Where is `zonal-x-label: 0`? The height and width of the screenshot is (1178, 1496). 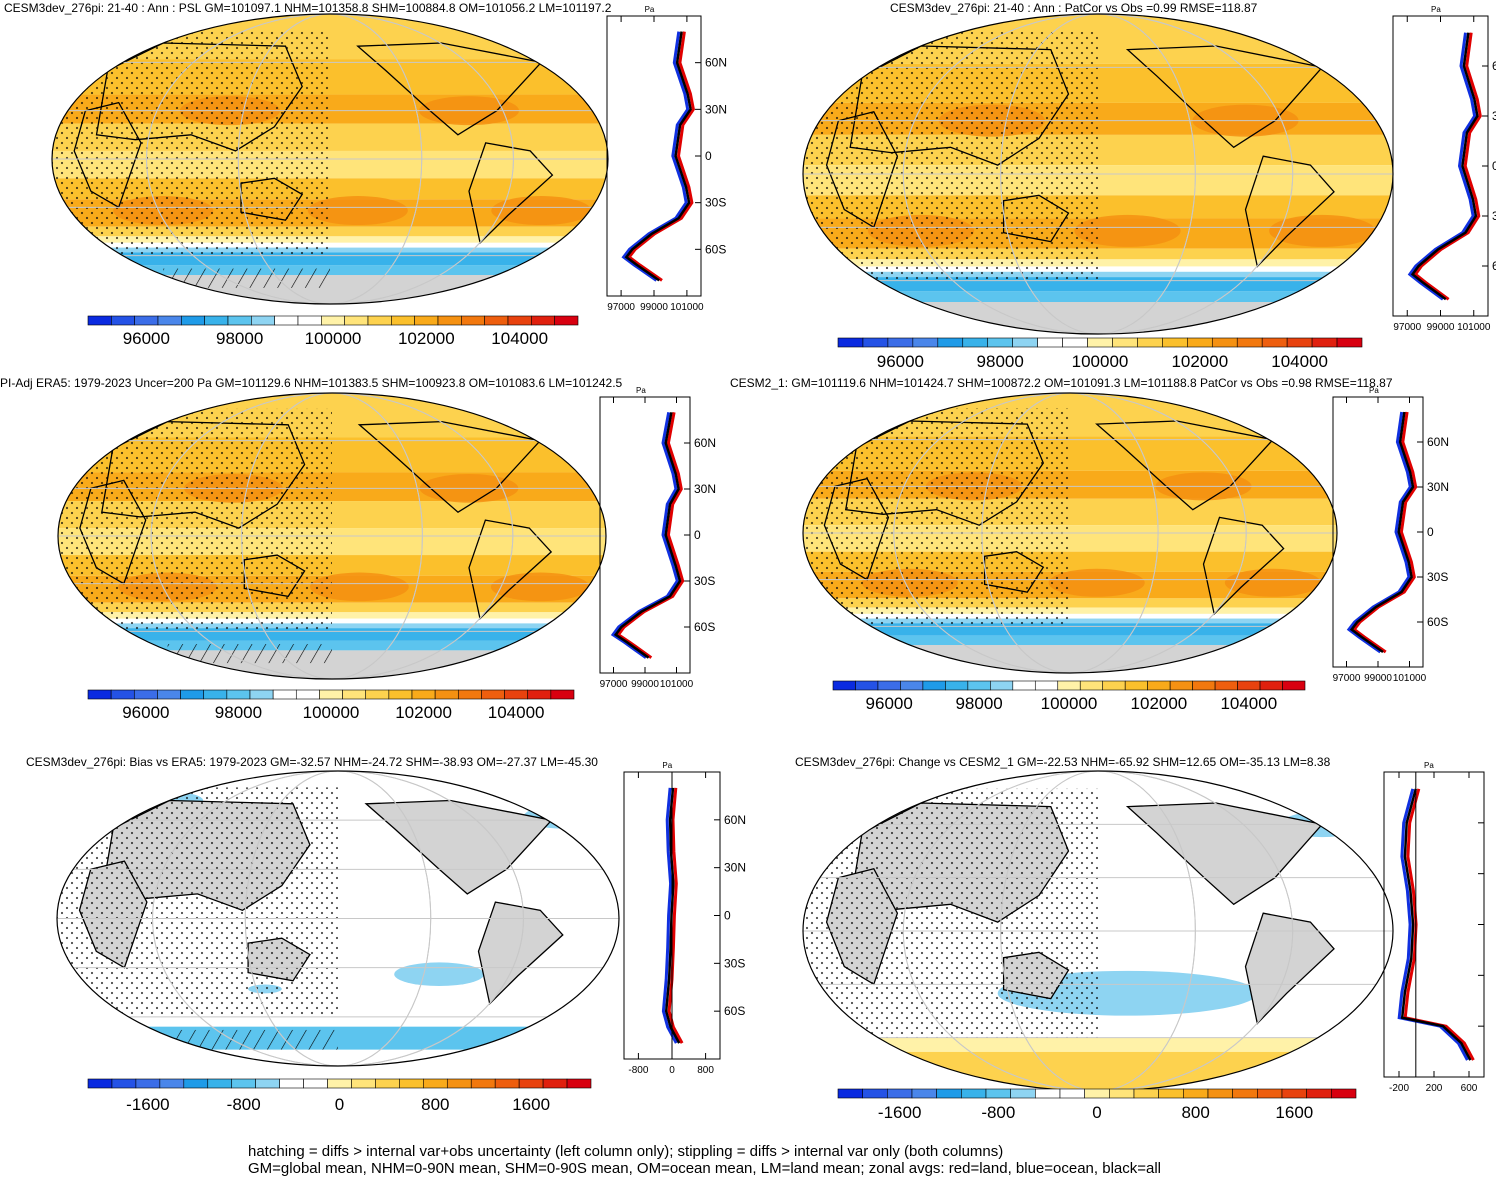
zonal-x-label: 0 is located at coordinates (672, 1070).